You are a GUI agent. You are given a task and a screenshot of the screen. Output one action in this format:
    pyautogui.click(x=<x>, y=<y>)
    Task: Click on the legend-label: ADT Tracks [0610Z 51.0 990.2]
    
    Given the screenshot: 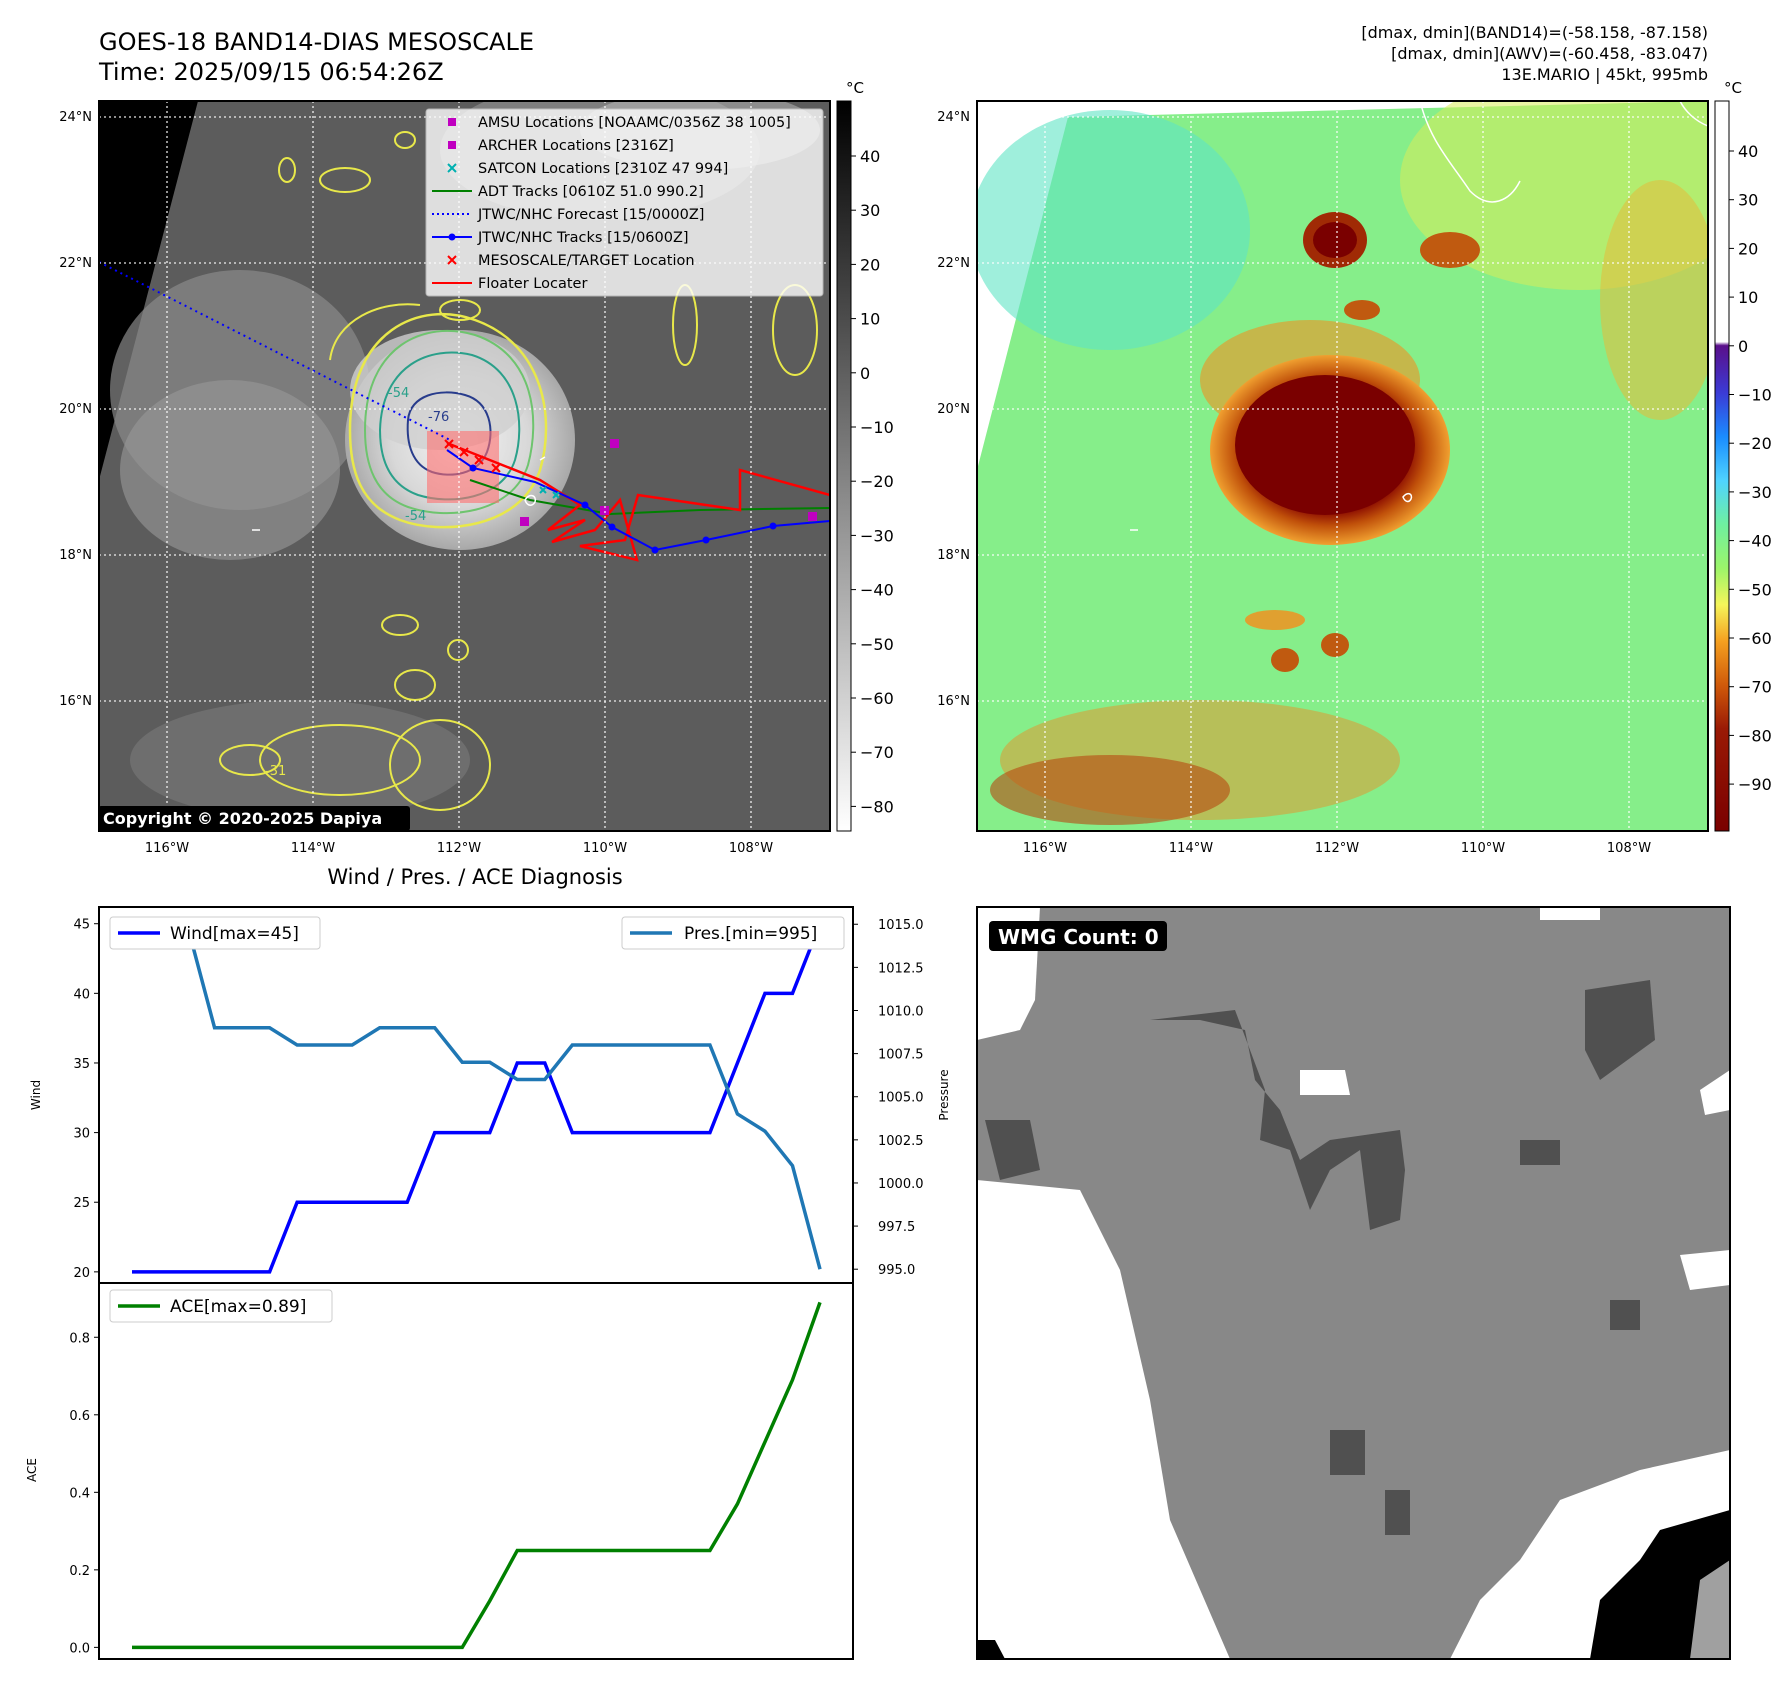 What is the action you would take?
    pyautogui.click(x=591, y=192)
    